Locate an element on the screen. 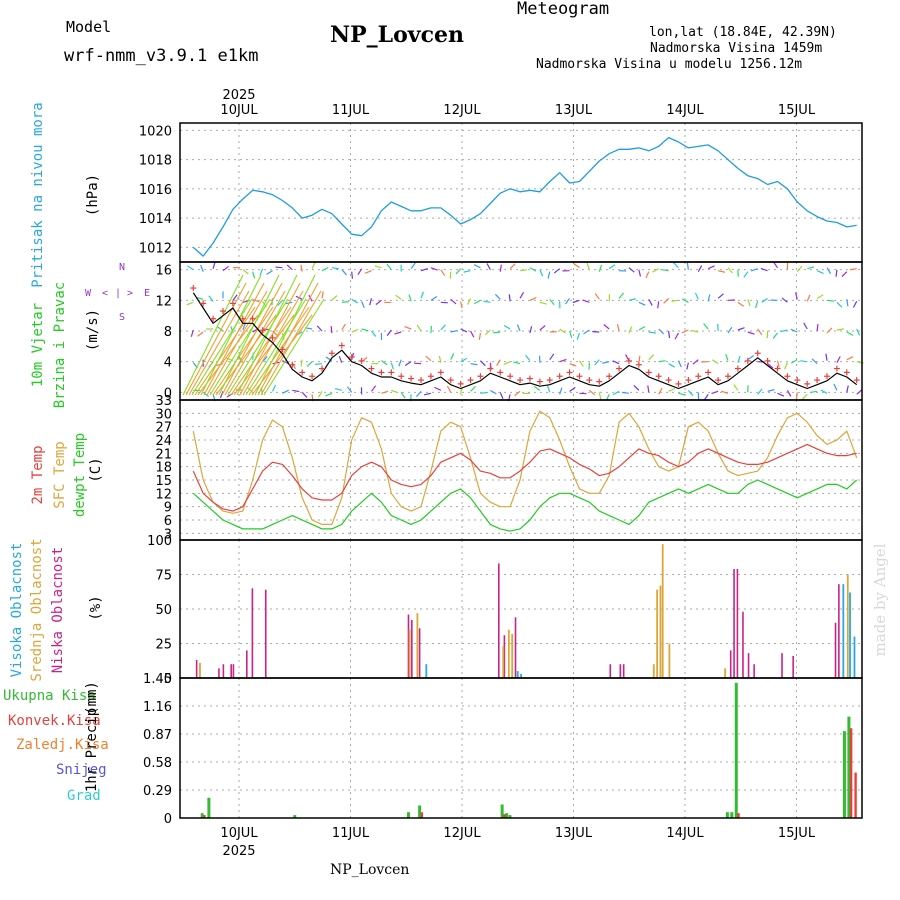 The image size is (900, 900). station-altitude: Nadmorska Visina 1459m is located at coordinates (736, 48).